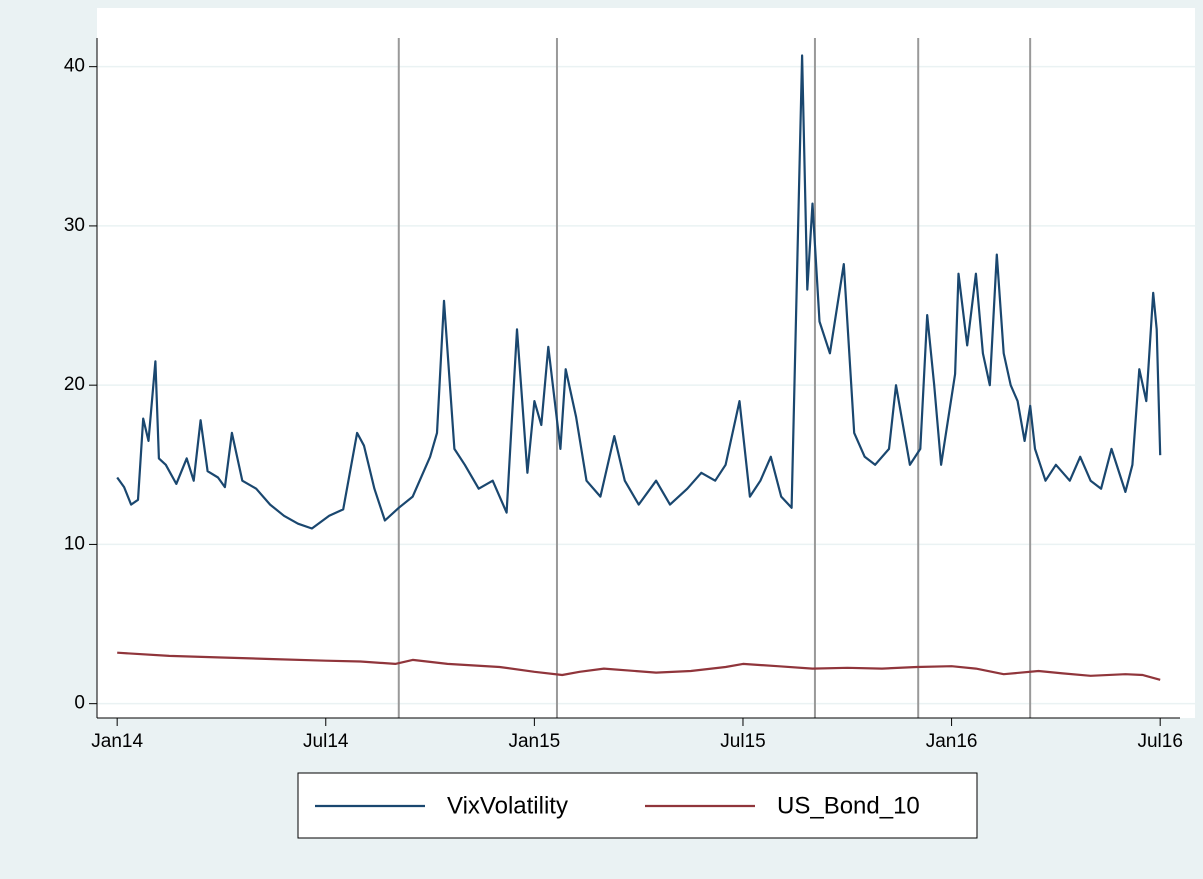 The height and width of the screenshot is (879, 1203). I want to click on y-tick-label: 20, so click(74, 384).